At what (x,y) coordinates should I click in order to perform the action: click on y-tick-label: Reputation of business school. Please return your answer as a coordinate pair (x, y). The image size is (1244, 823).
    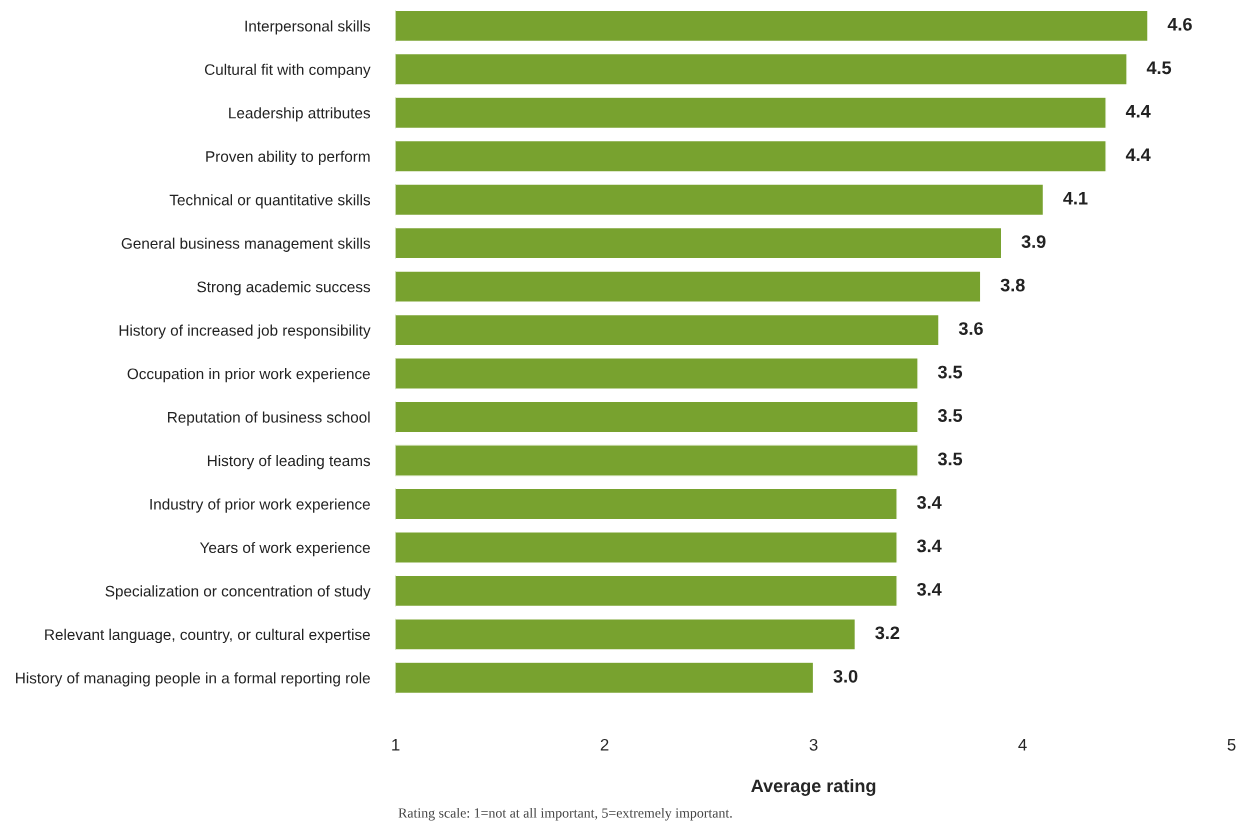
    Looking at the image, I should click on (269, 418).